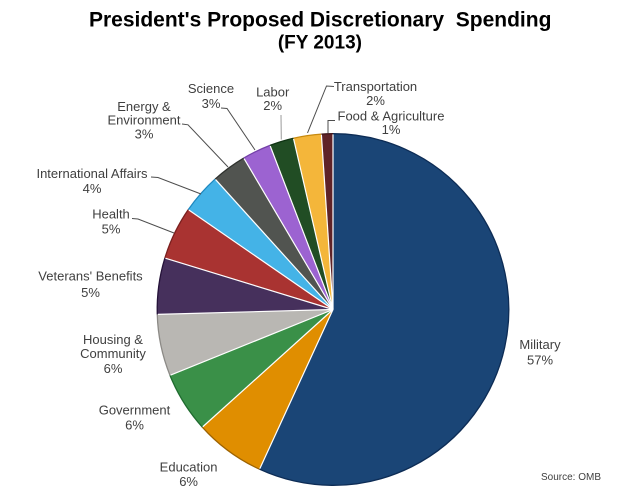 The height and width of the screenshot is (498, 640). Describe the element at coordinates (144, 120) in the screenshot. I see `svg-text: Environment` at that location.